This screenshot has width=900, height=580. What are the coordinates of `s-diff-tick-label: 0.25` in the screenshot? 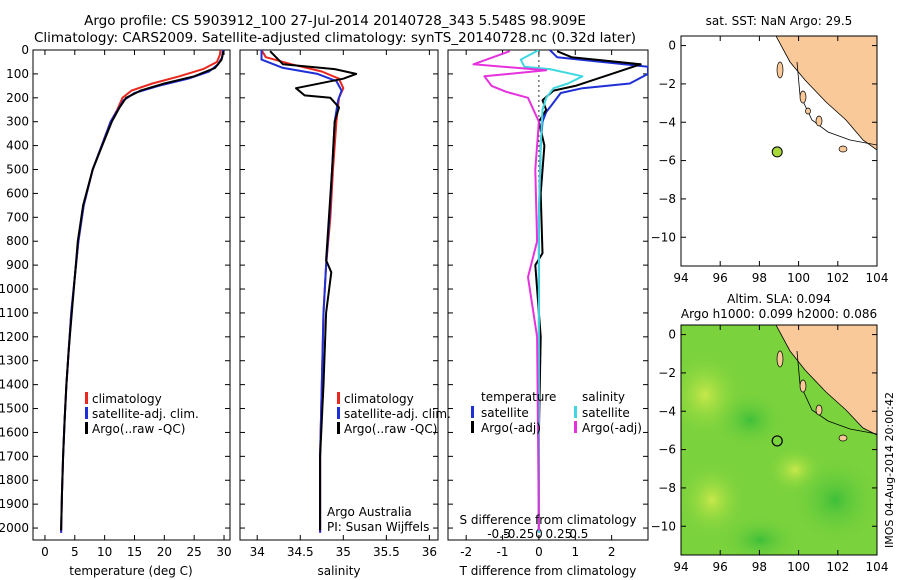 It's located at (559, 534).